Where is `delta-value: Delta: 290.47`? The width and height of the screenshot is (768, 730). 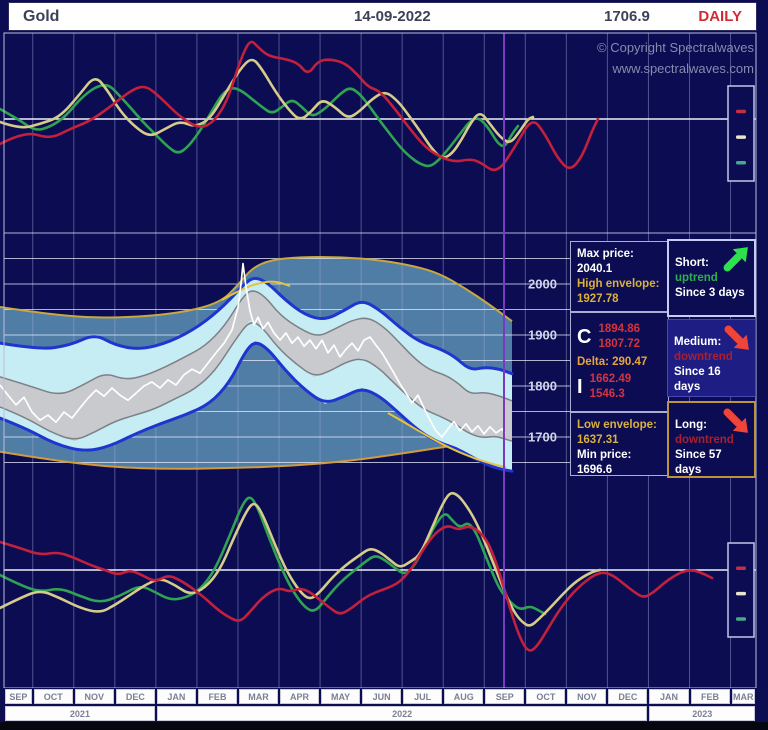 delta-value: Delta: 290.47 is located at coordinates (612, 361).